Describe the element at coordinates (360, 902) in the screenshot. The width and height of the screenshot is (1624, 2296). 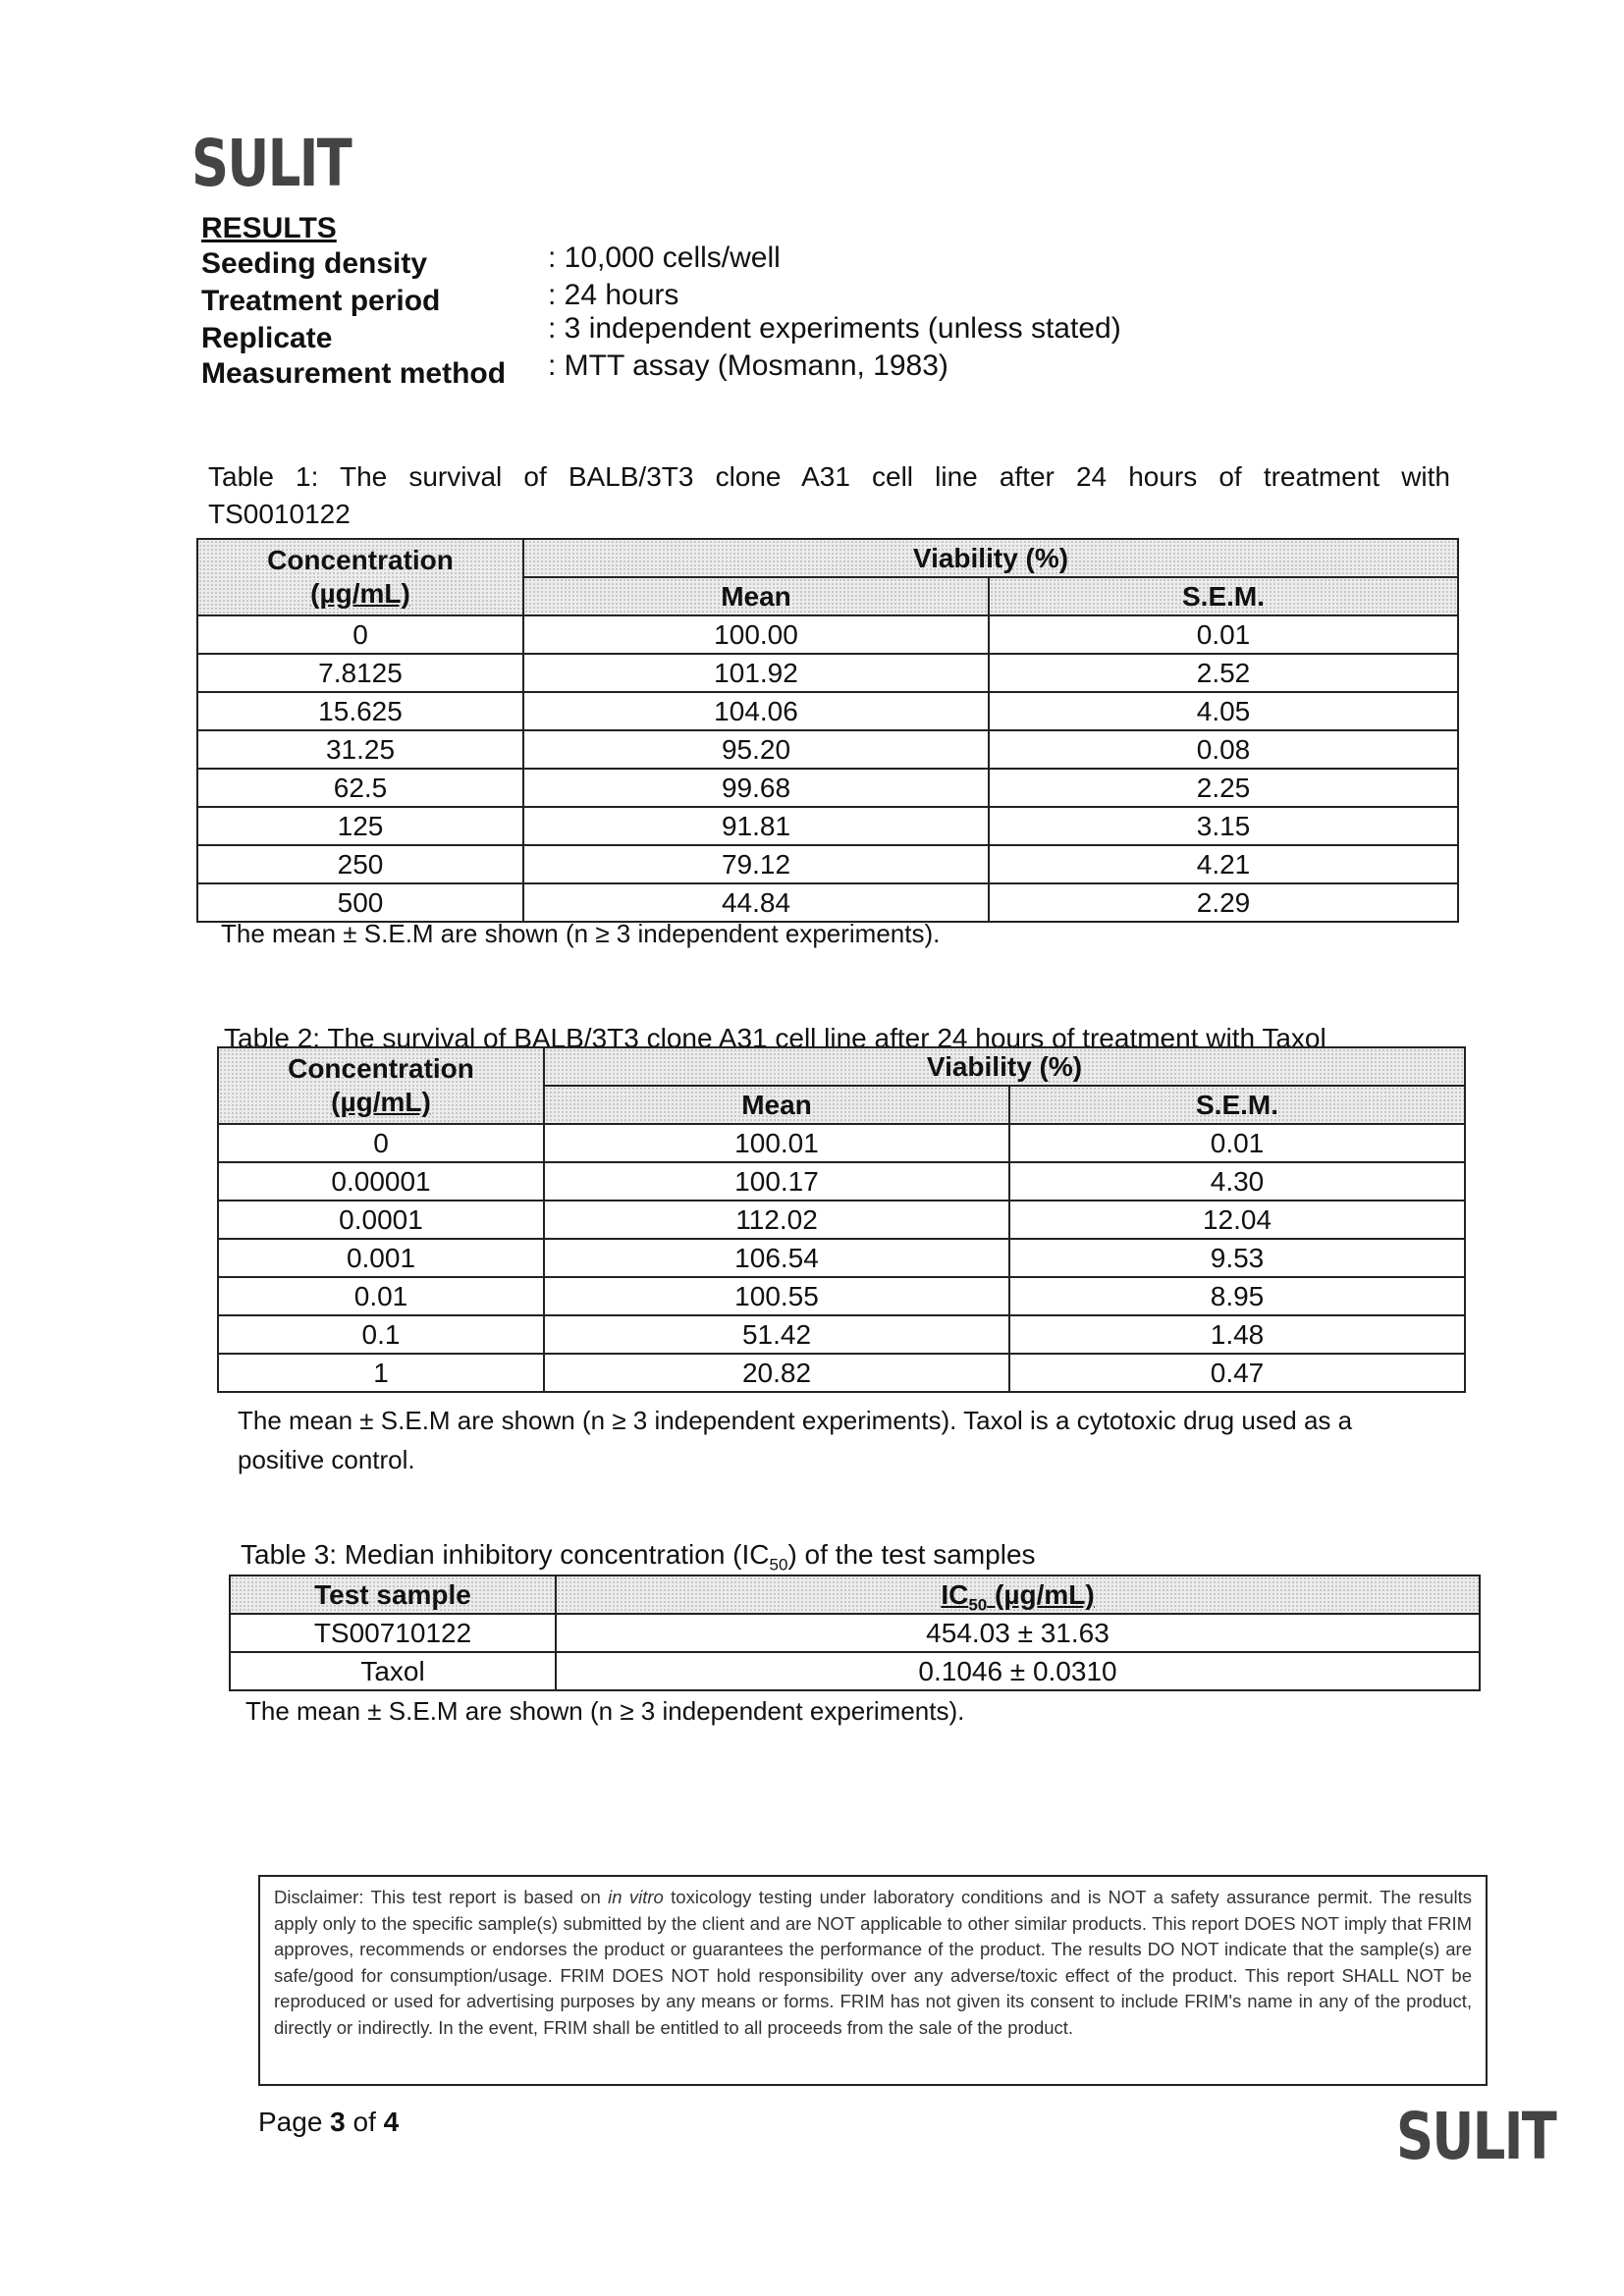
I see `table-cell: 500` at that location.